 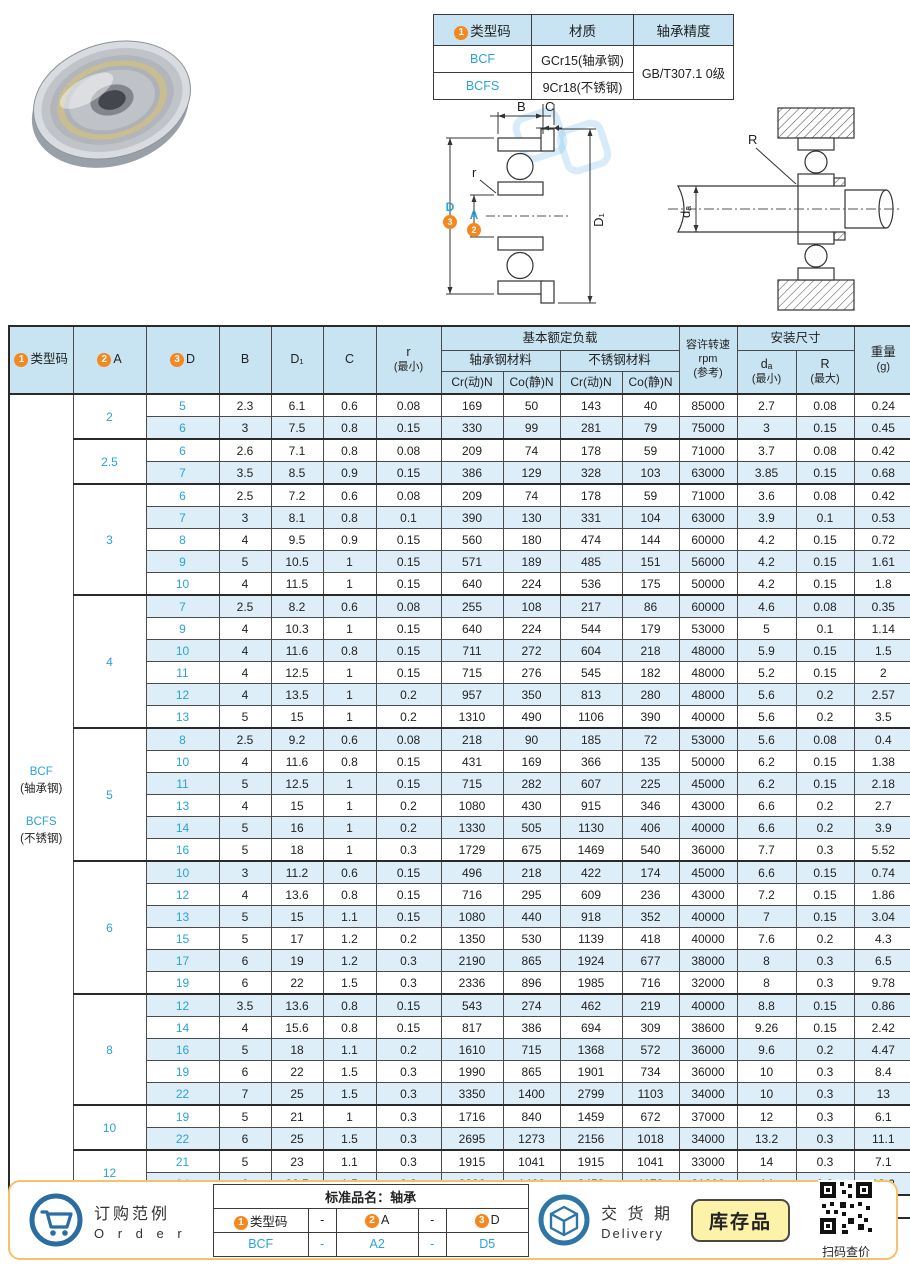 I want to click on a-value: 10, so click(x=109, y=1127).